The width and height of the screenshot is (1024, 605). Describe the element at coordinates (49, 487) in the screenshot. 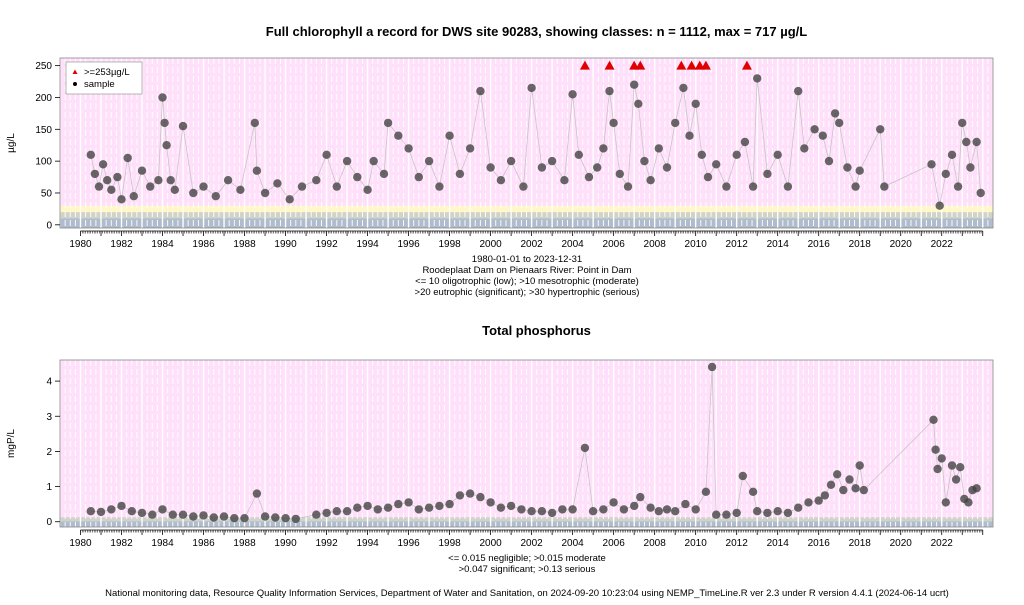

I see `y-tick-label: 1` at that location.